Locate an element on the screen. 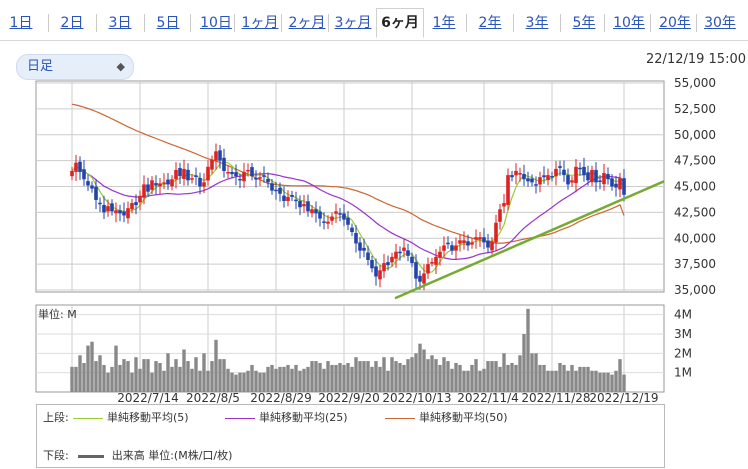  price-tick-label: 50,000 is located at coordinates (695, 135).